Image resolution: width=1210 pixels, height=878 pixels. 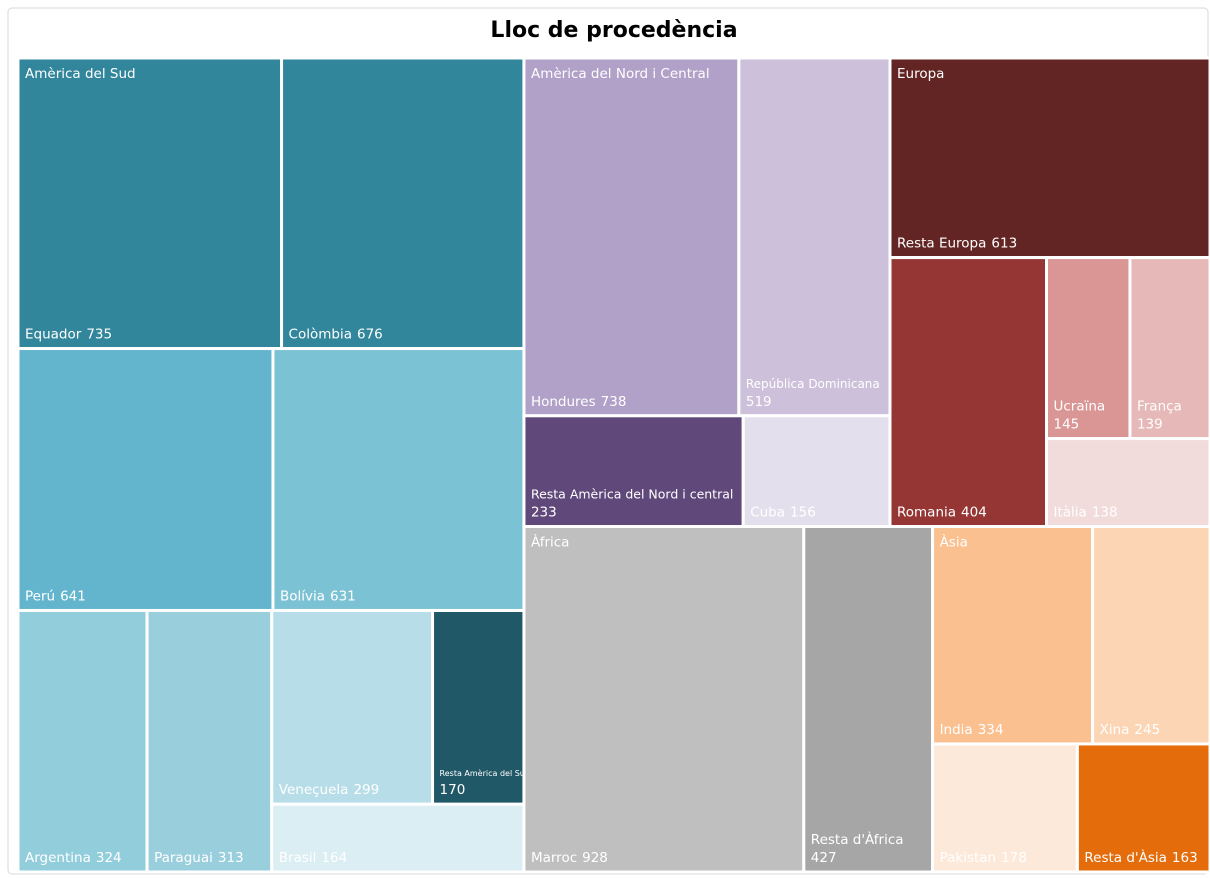 What do you see at coordinates (620, 74) in the screenshot?
I see `group-label: Amèrica del Nord i Central` at bounding box center [620, 74].